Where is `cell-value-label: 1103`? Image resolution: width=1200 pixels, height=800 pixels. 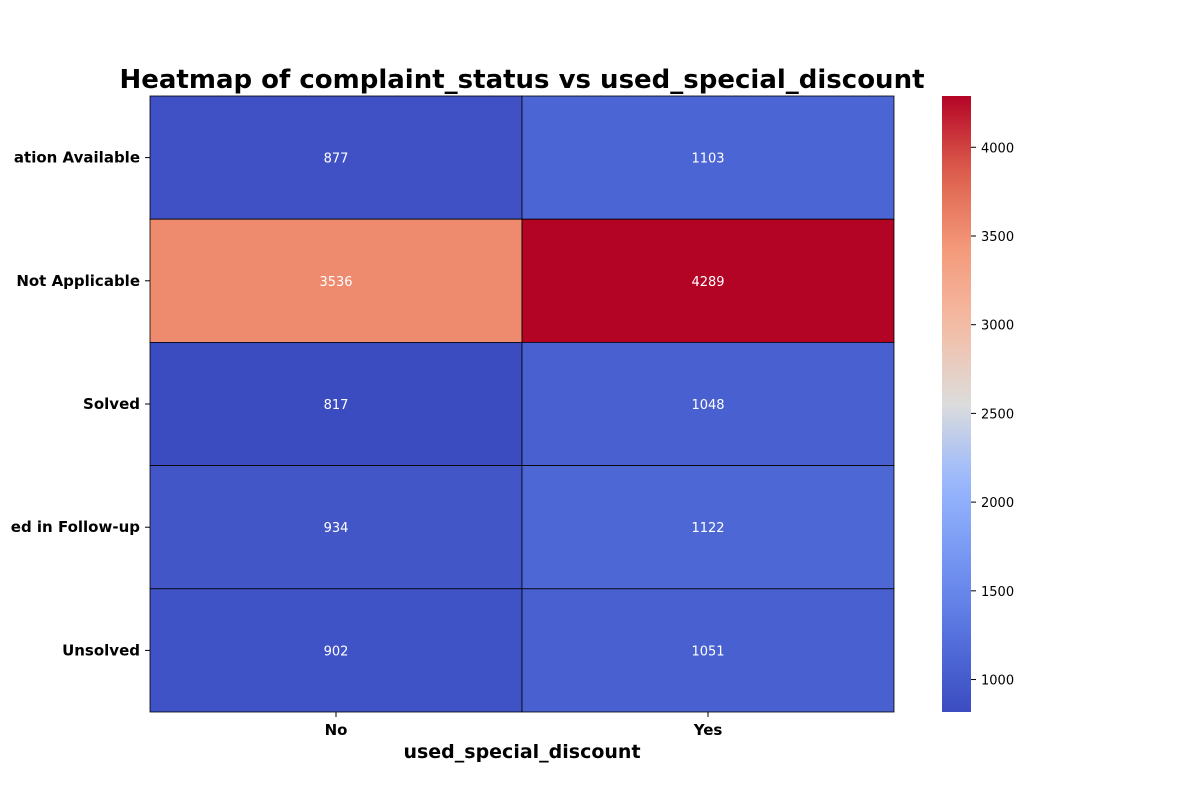
cell-value-label: 1103 is located at coordinates (707, 159).